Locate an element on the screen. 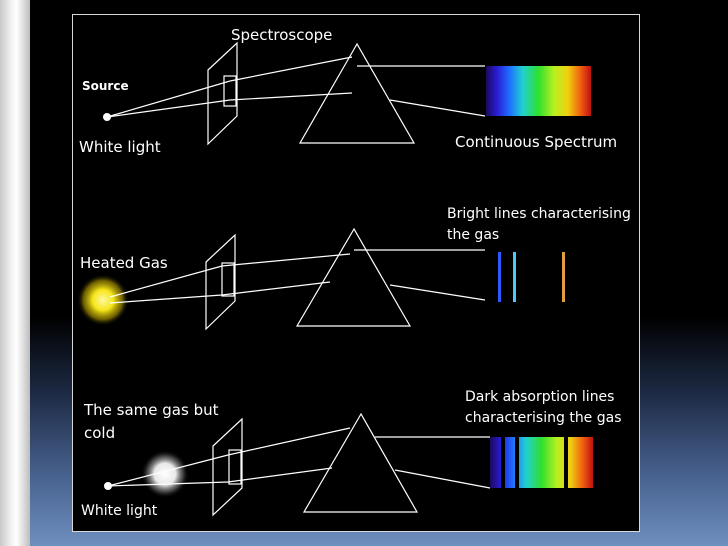 The width and height of the screenshot is (728, 546). emission-line-blue is located at coordinates (499, 277).